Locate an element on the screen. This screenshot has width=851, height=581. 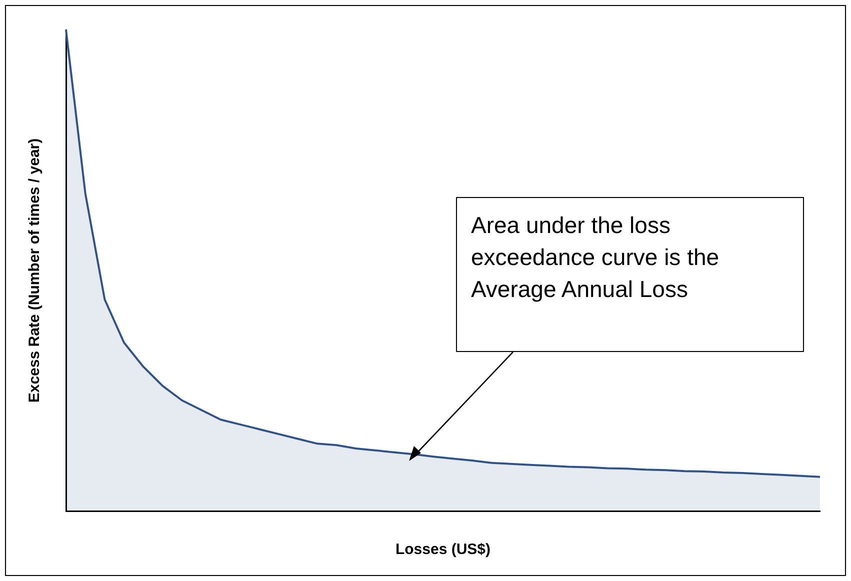
annotation: Area under the loss exceedance curve is the Average Annual Loss is located at coordinates (595, 257).